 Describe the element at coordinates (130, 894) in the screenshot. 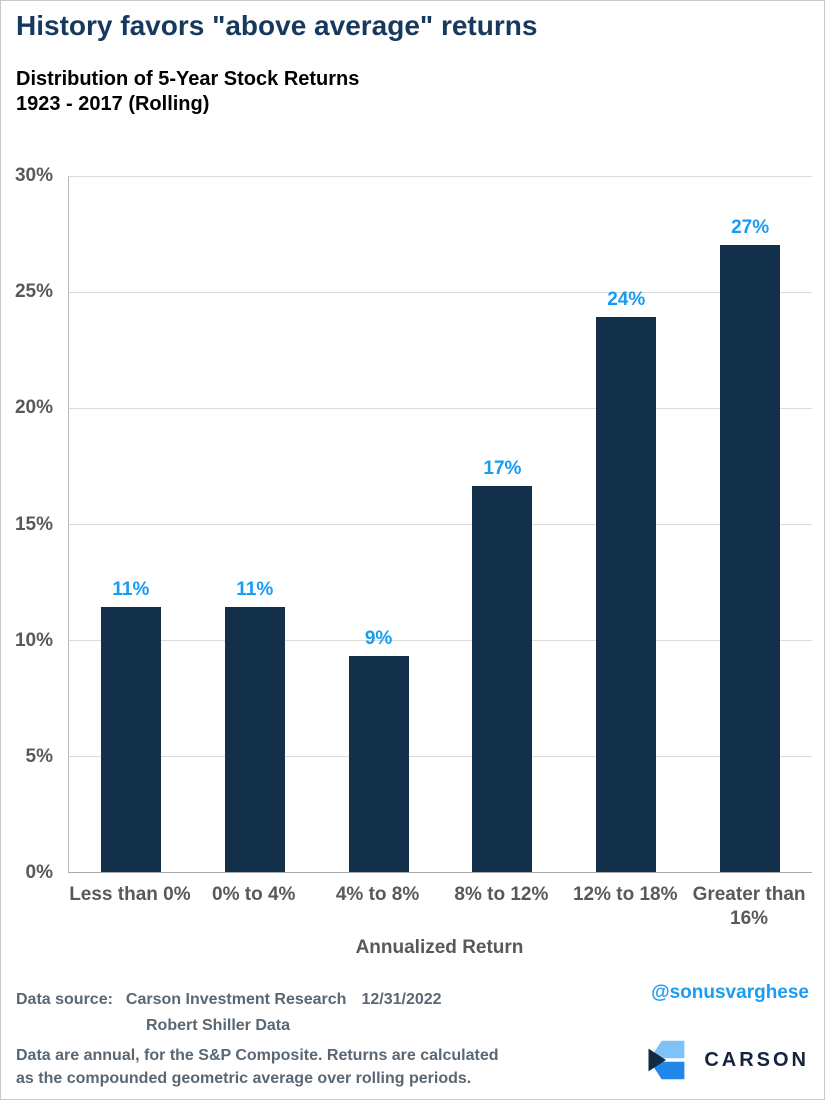

I see `x-axis-category-label: Less than 0%` at that location.